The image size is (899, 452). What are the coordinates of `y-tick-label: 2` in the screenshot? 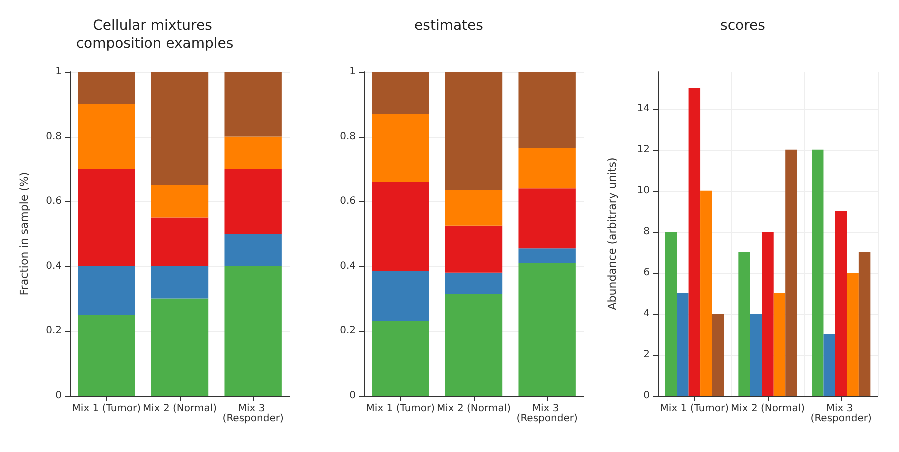 It's located at (647, 354).